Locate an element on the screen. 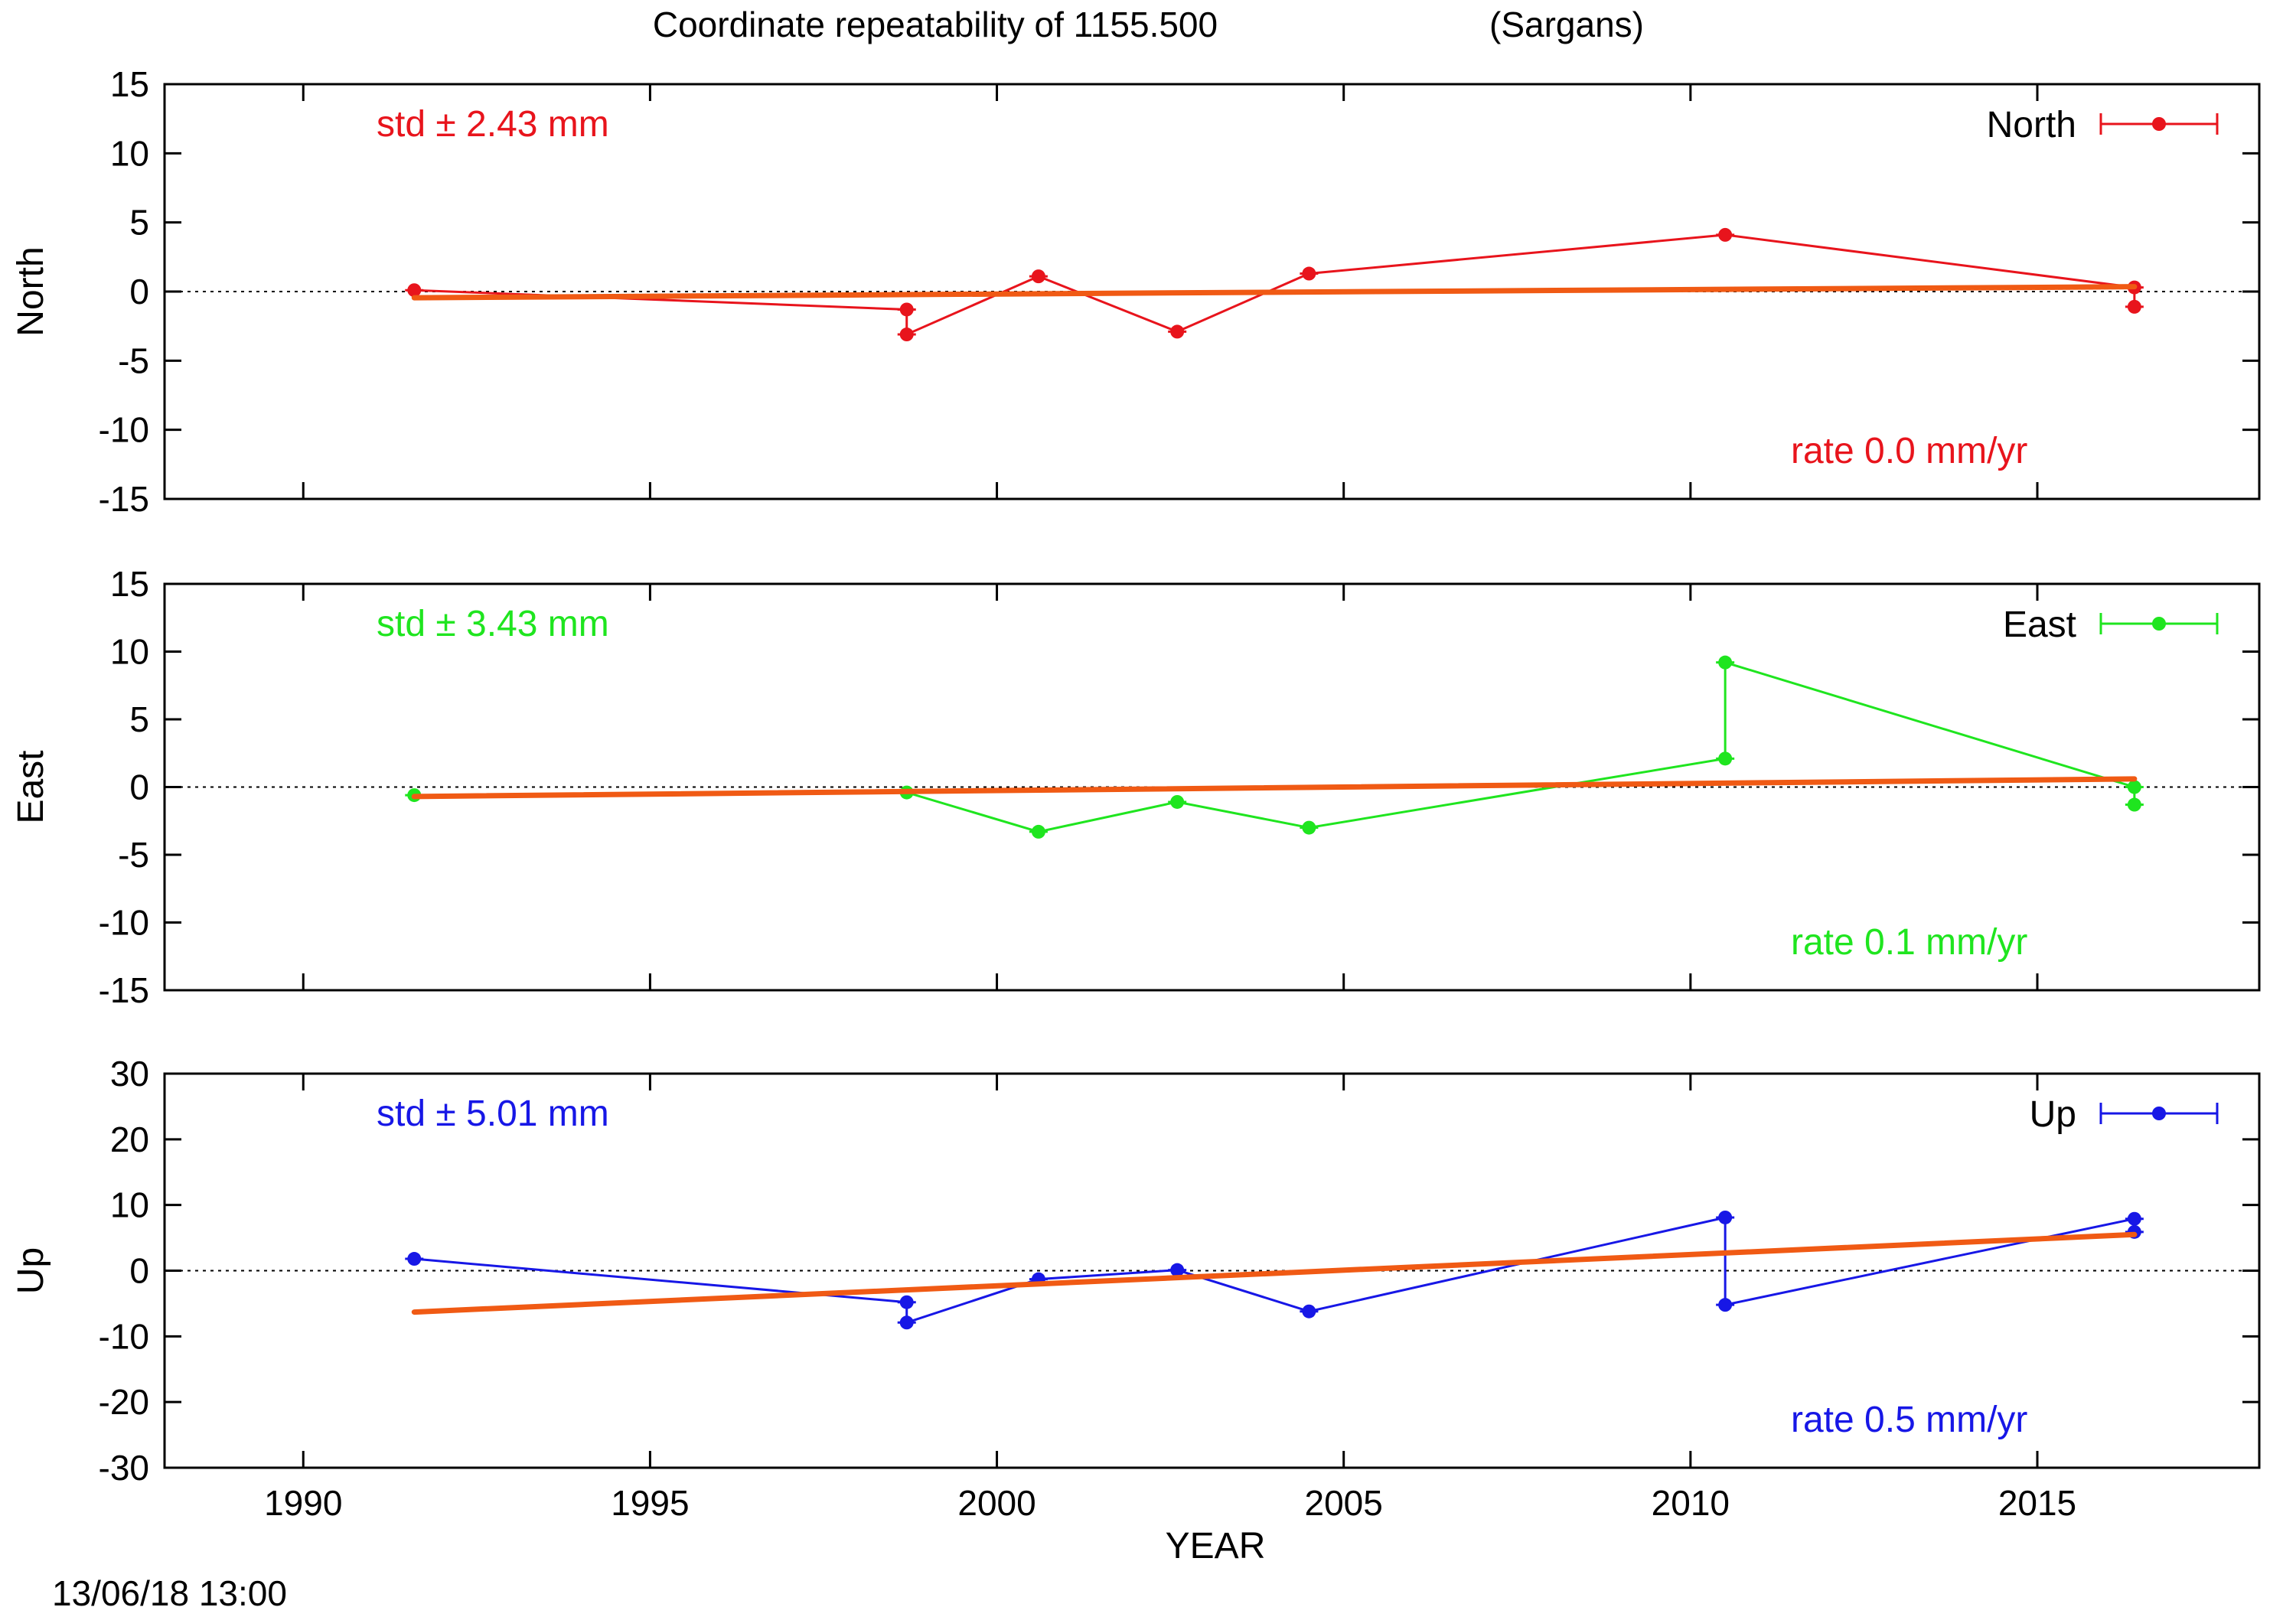  x-tick-label: 2015 is located at coordinates (2037, 1503).